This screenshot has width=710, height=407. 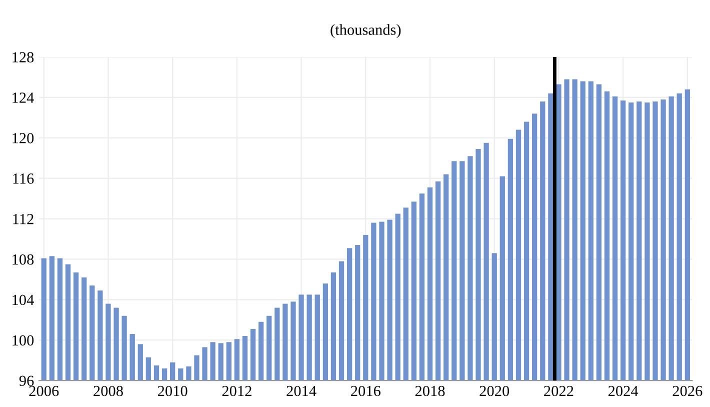 What do you see at coordinates (365, 31) in the screenshot?
I see `chart-title: (thousands)` at bounding box center [365, 31].